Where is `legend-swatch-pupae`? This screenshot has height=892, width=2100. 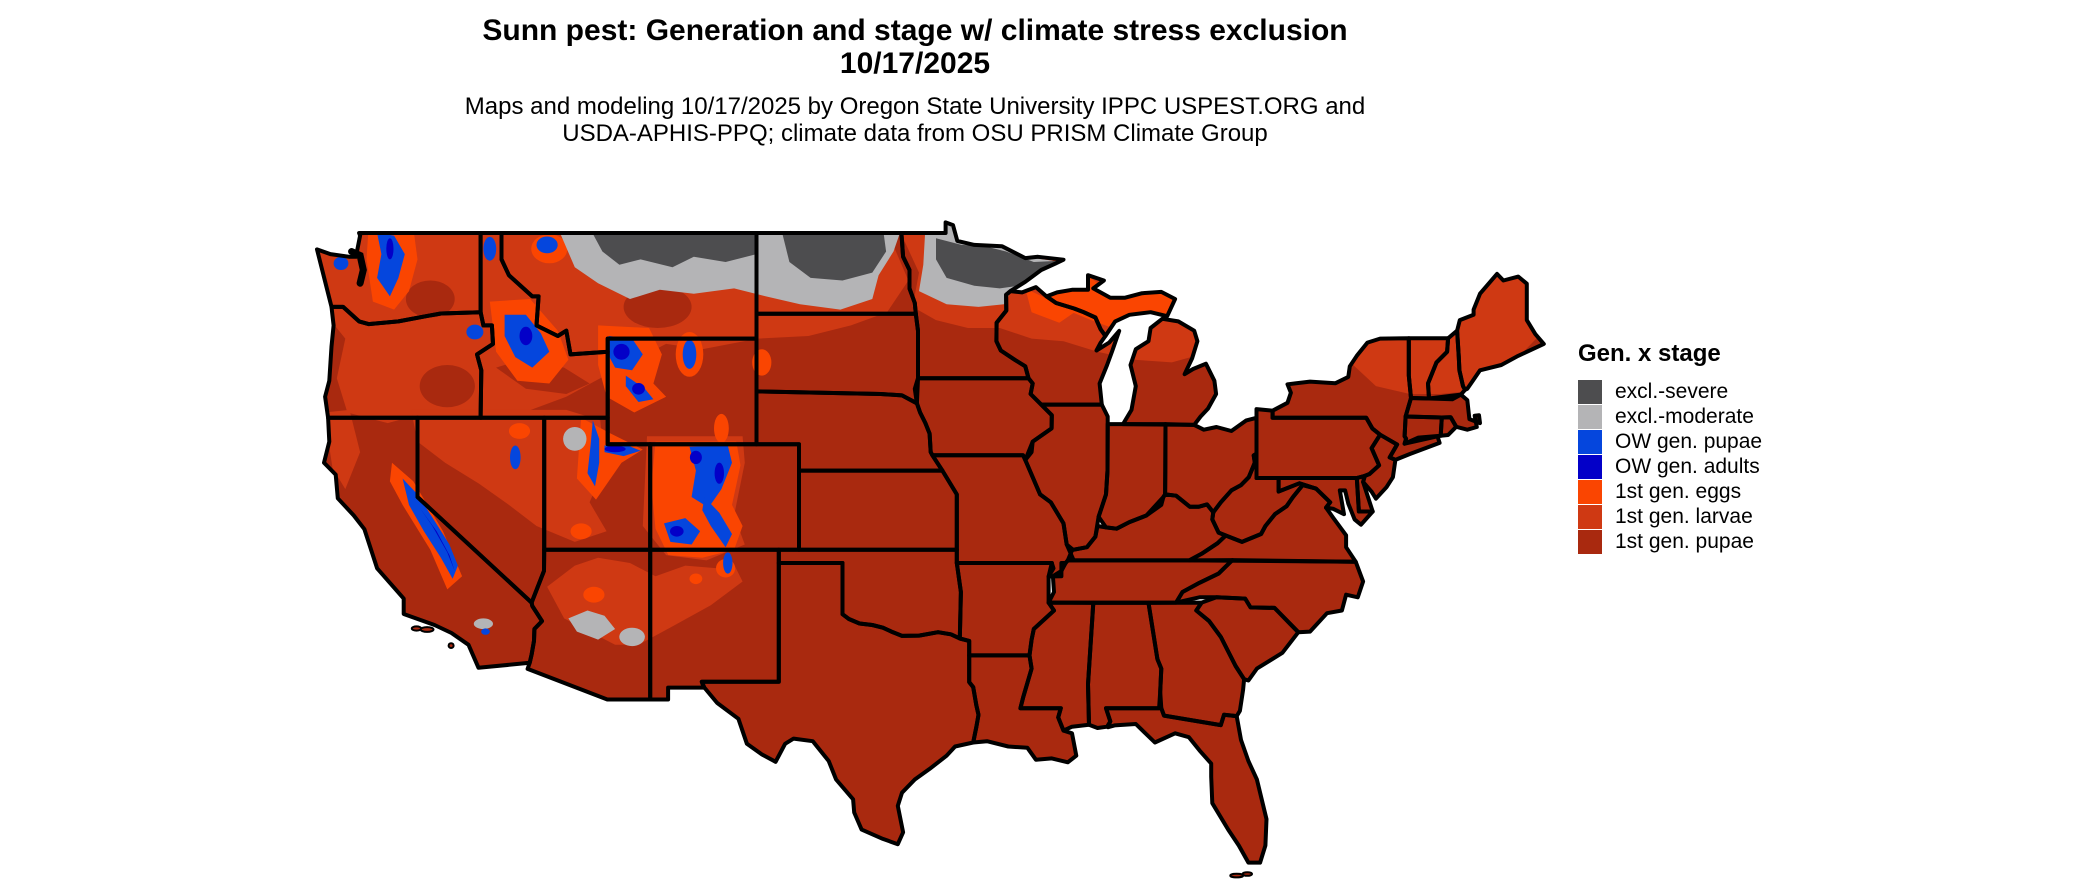 legend-swatch-pupae is located at coordinates (1590, 541).